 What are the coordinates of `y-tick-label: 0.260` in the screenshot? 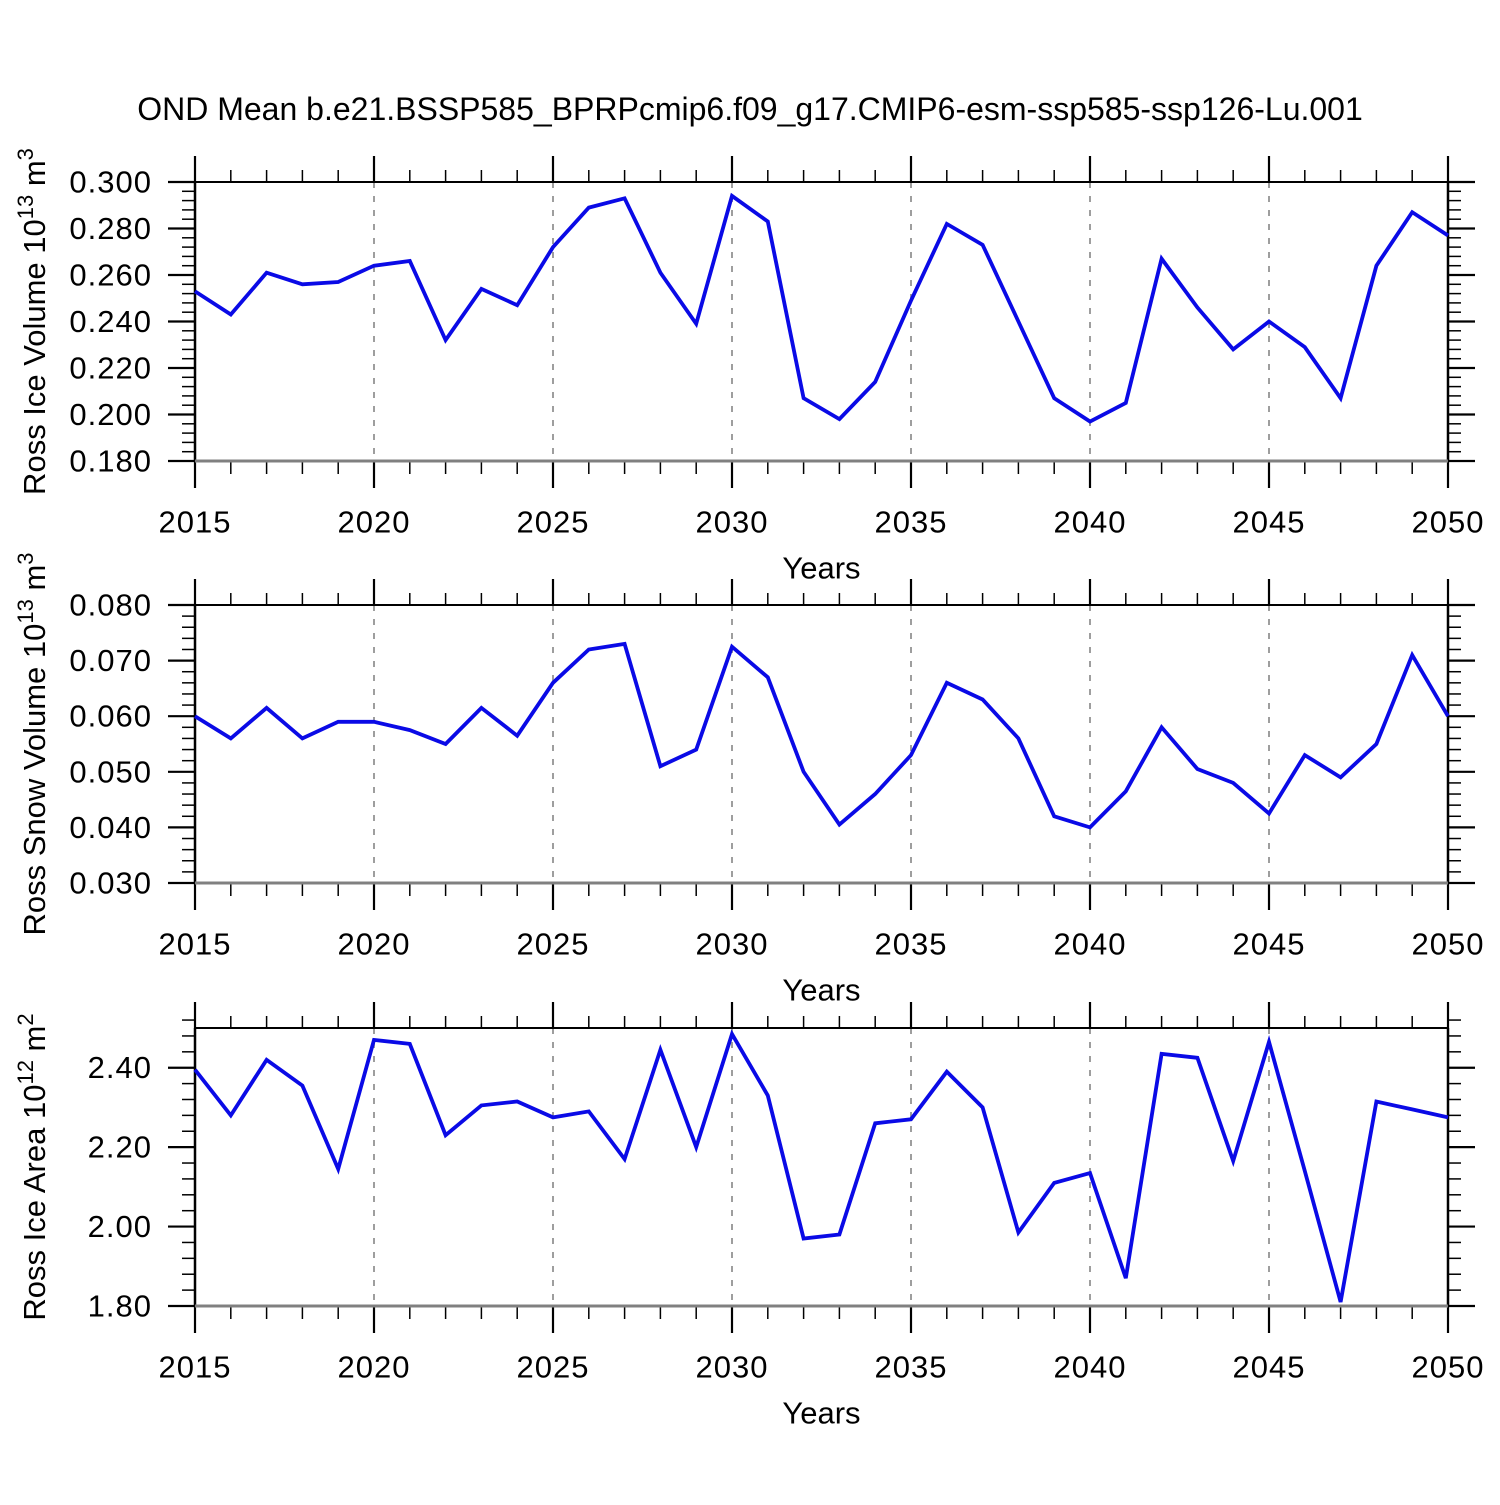 It's located at (110, 275).